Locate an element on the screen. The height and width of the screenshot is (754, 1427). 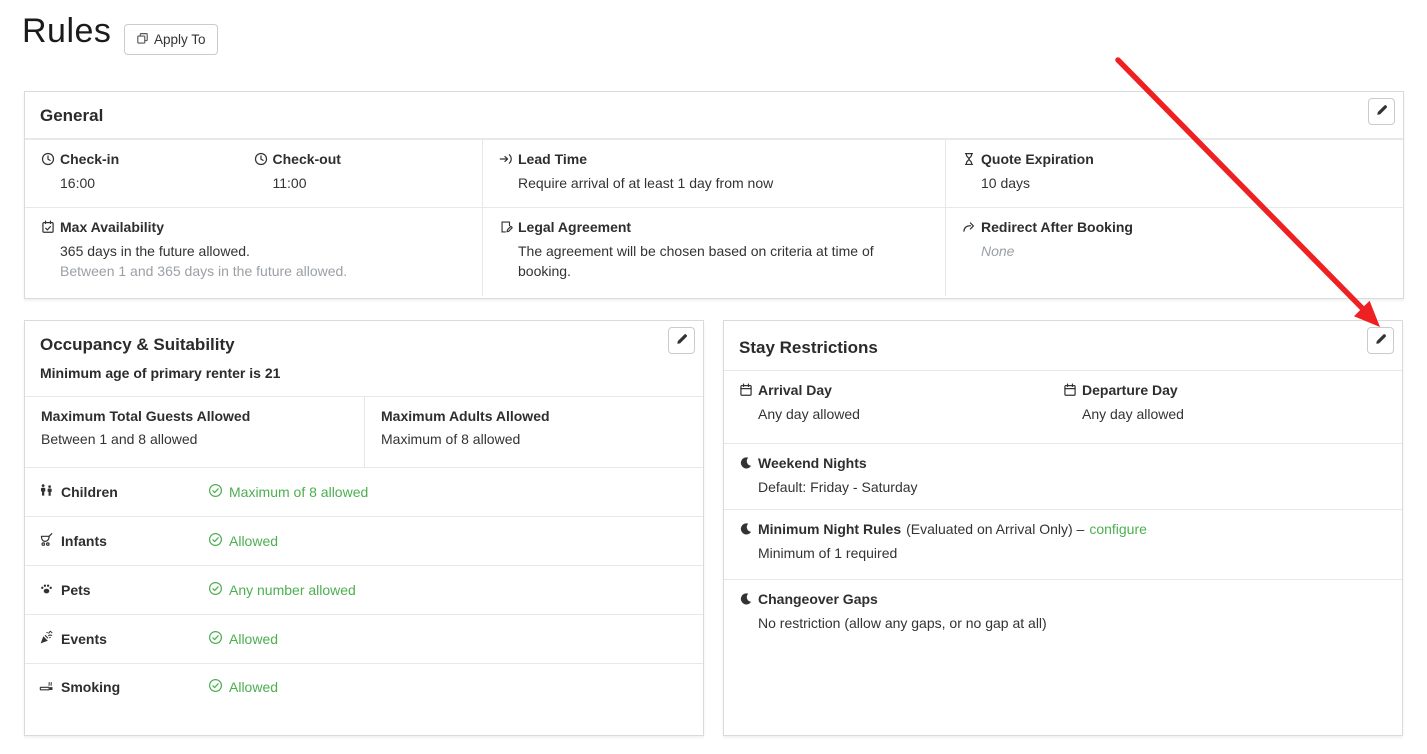
max-adults-label: Maximum Adults Allowed is located at coordinates (465, 416).